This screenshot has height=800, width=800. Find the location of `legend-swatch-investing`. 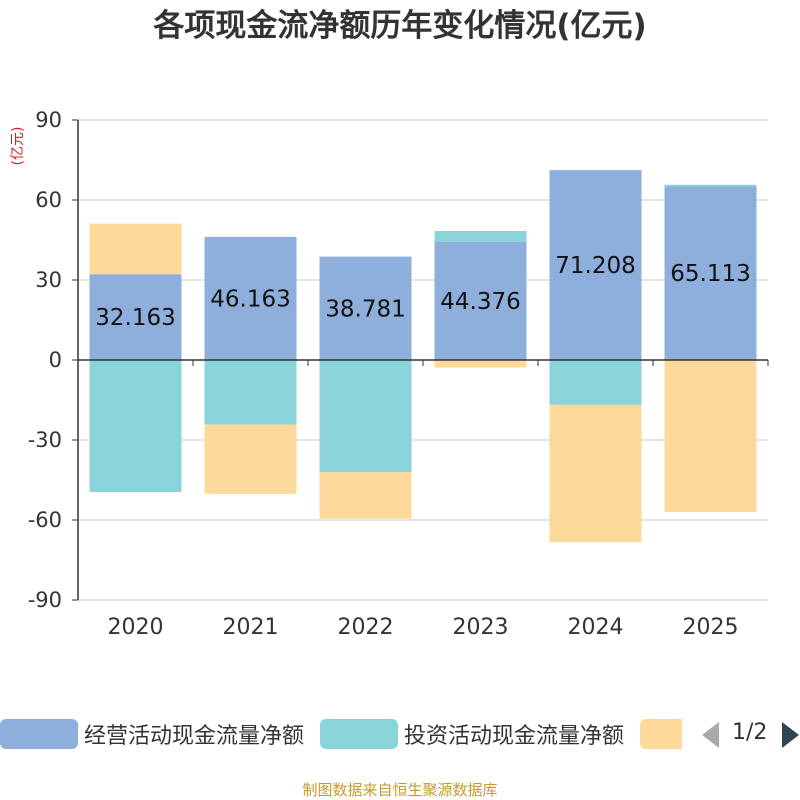

legend-swatch-investing is located at coordinates (359, 734).